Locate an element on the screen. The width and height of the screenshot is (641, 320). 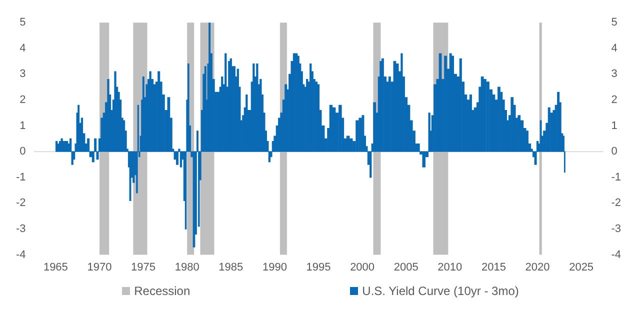
x-tick-label: 2025 is located at coordinates (581, 267).